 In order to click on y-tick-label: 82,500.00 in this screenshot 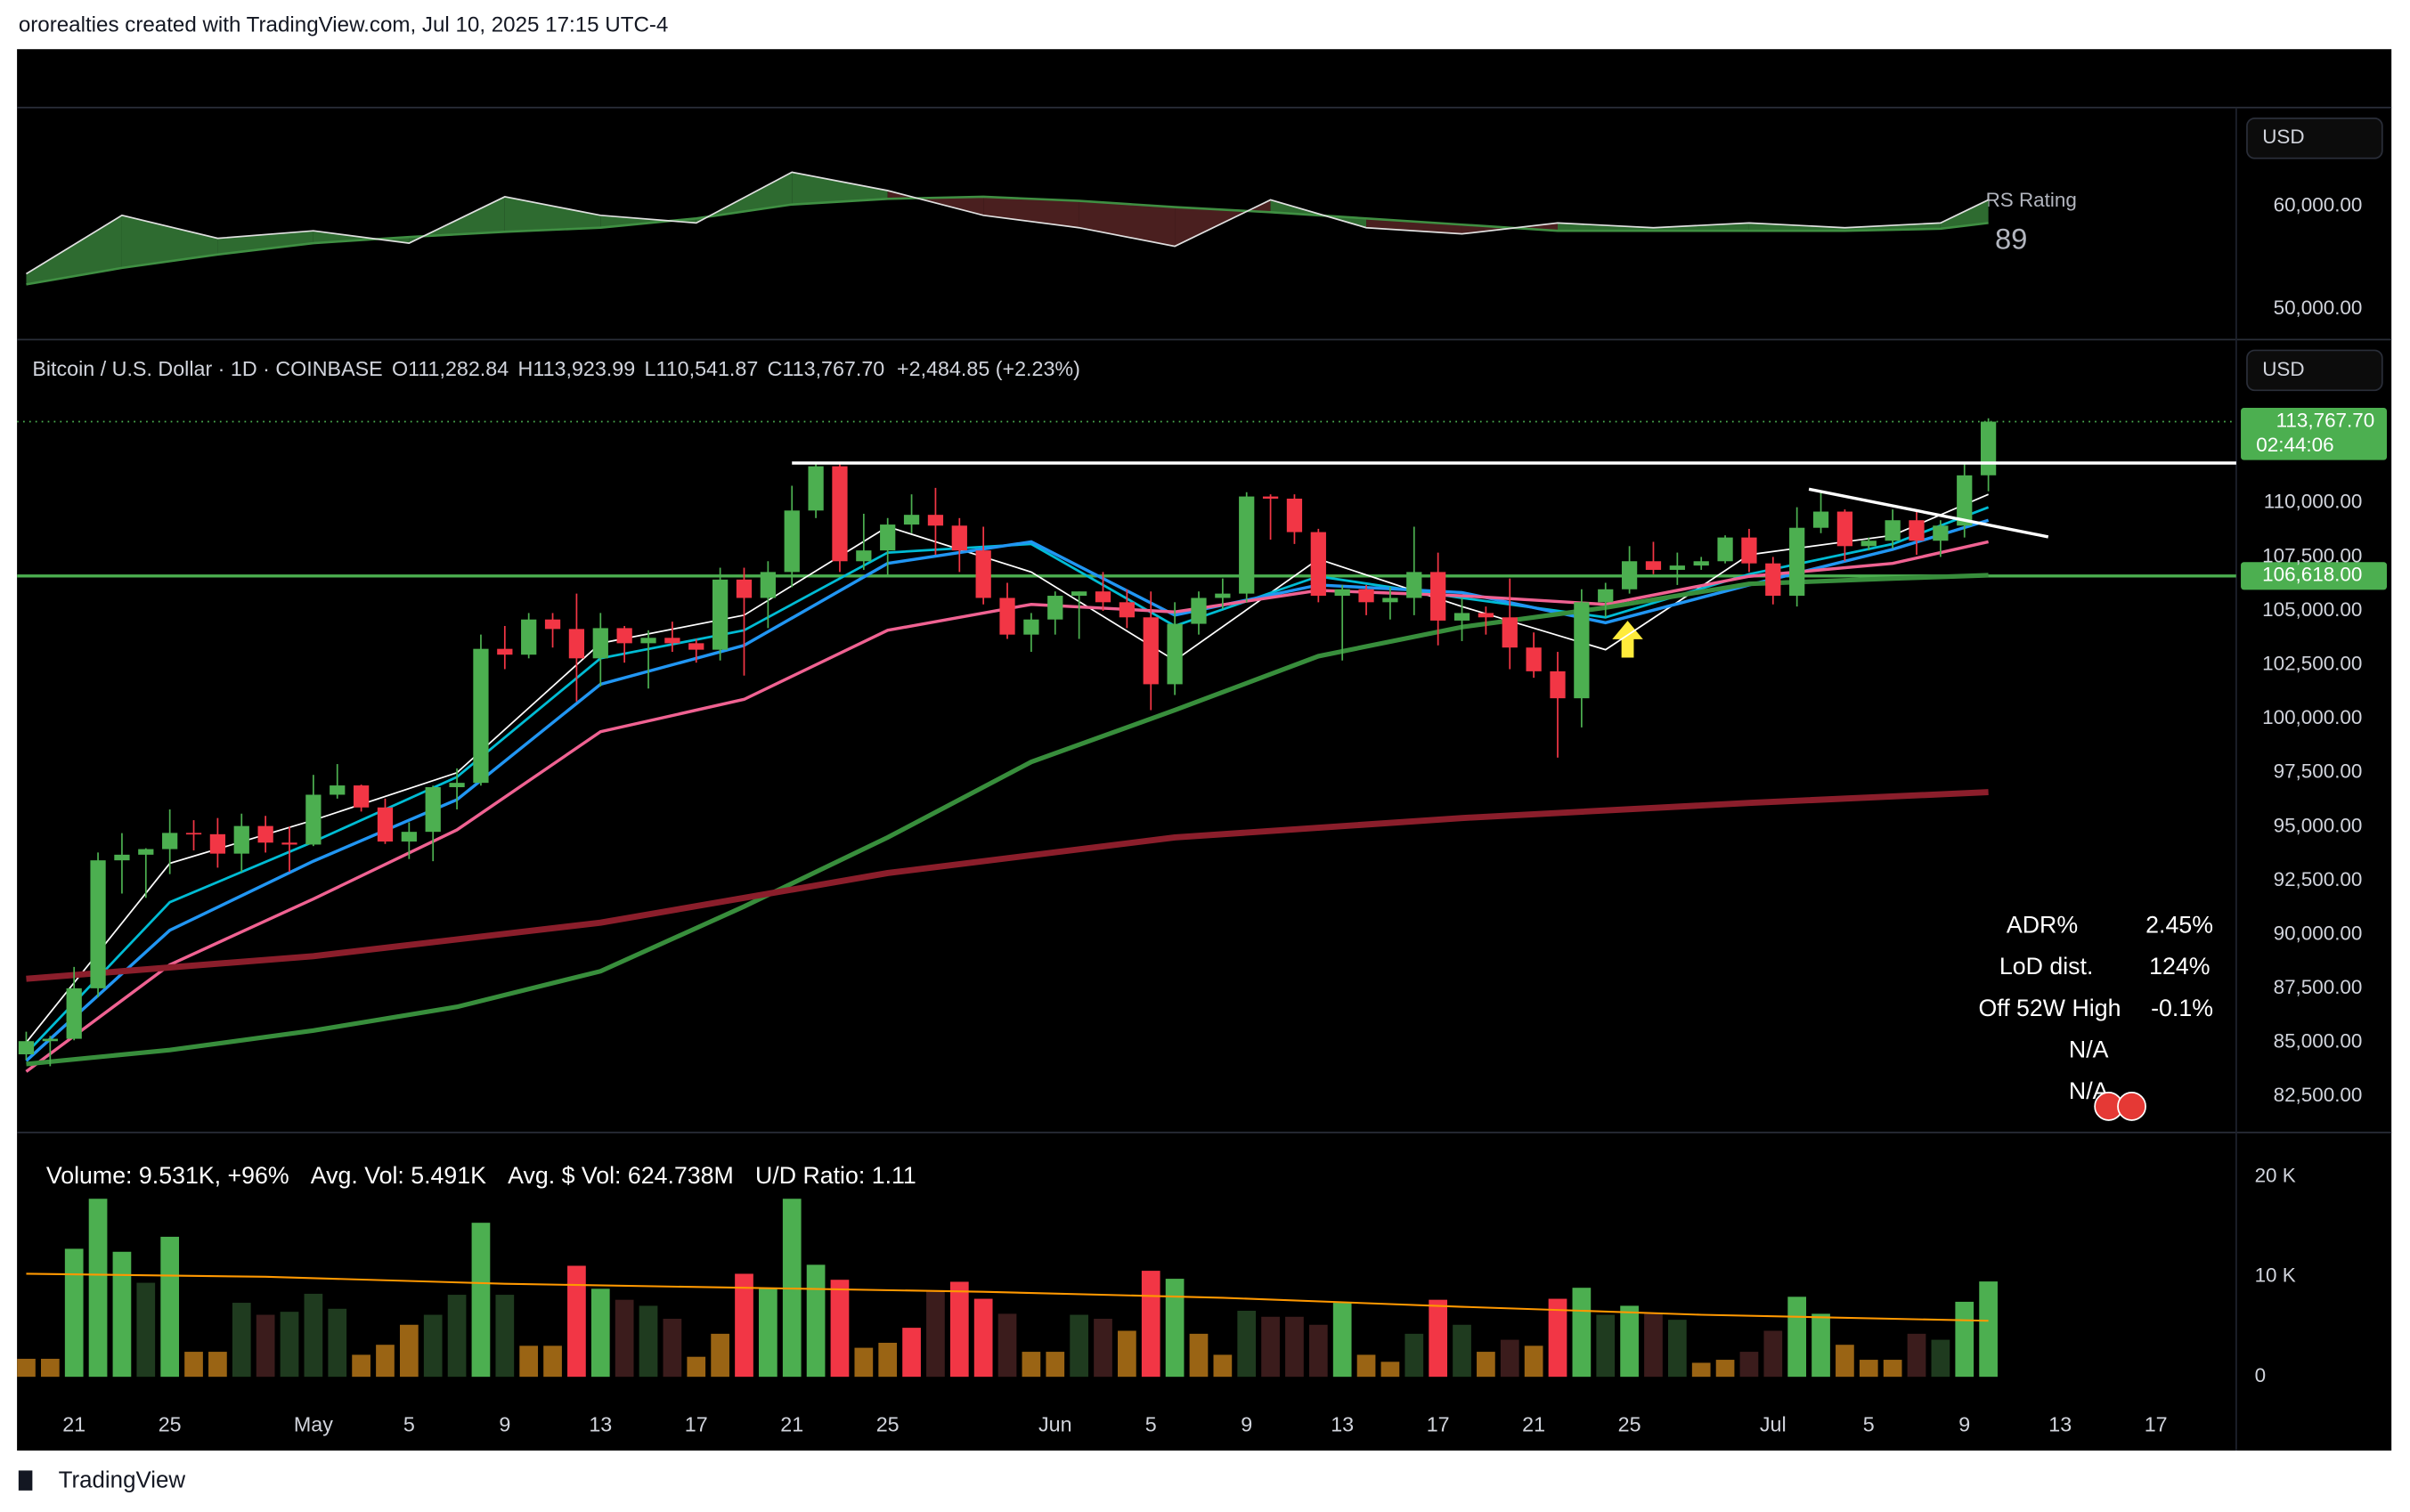, I will do `click(2318, 1095)`.